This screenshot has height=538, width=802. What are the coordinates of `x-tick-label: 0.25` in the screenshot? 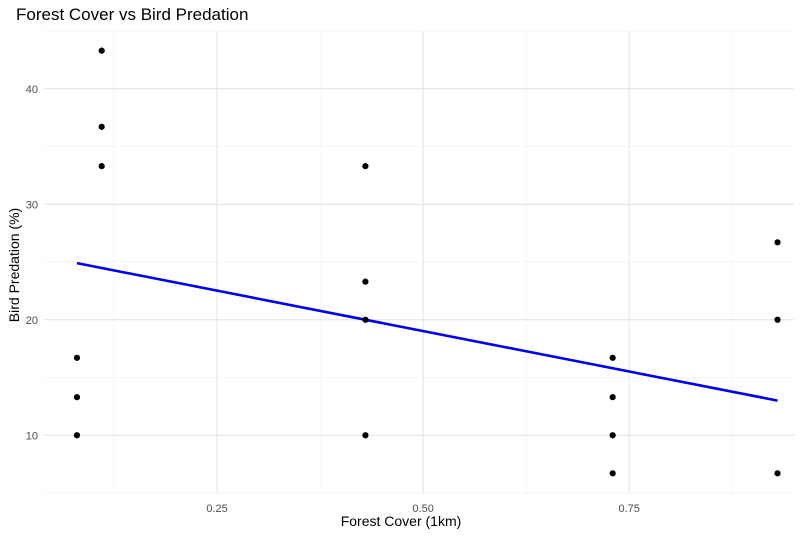 It's located at (216, 509).